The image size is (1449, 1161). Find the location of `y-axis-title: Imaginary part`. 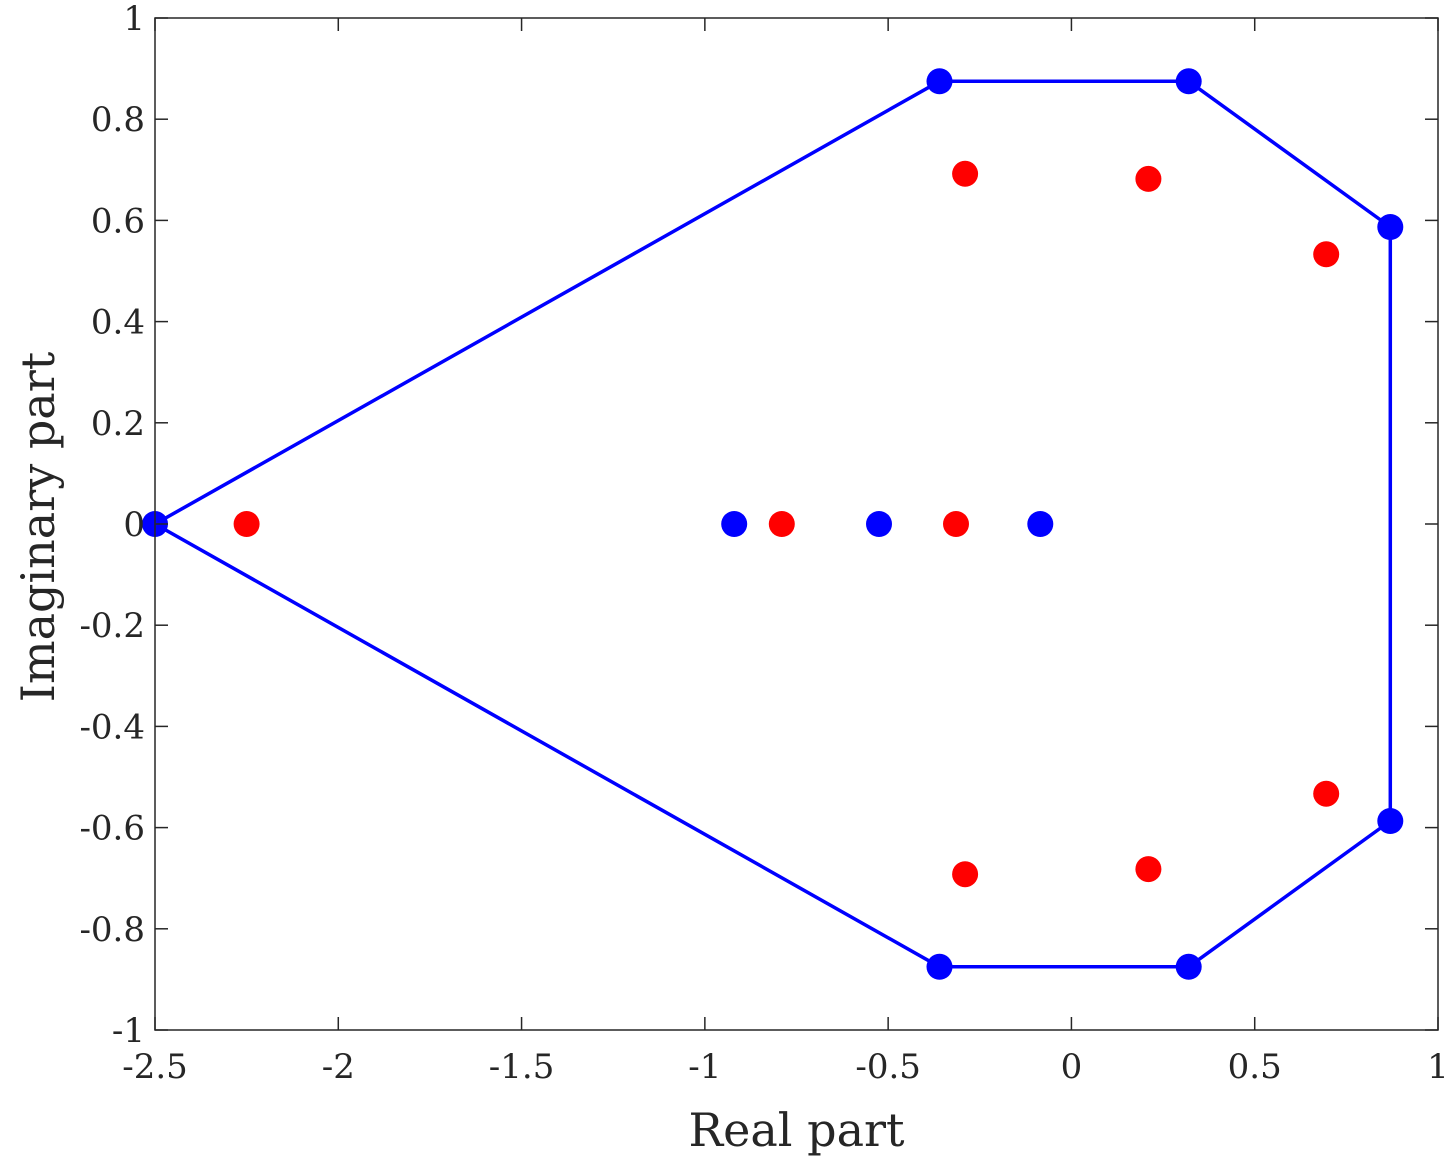

y-axis-title: Imaginary part is located at coordinates (38, 526).